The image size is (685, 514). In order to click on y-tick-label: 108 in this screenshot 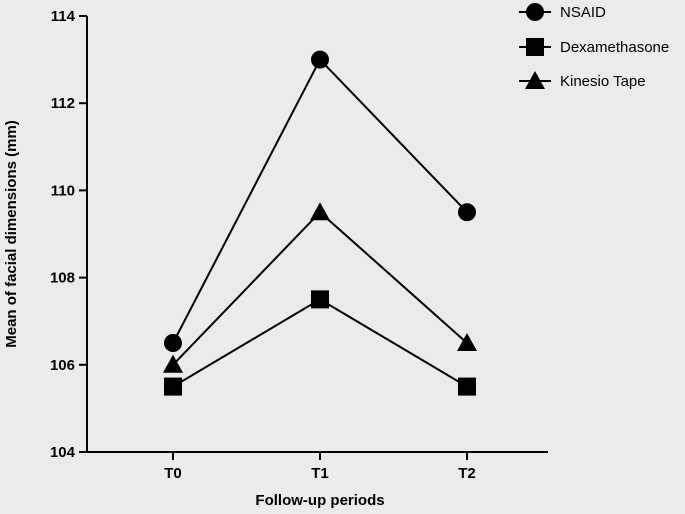, I will do `click(62, 278)`.